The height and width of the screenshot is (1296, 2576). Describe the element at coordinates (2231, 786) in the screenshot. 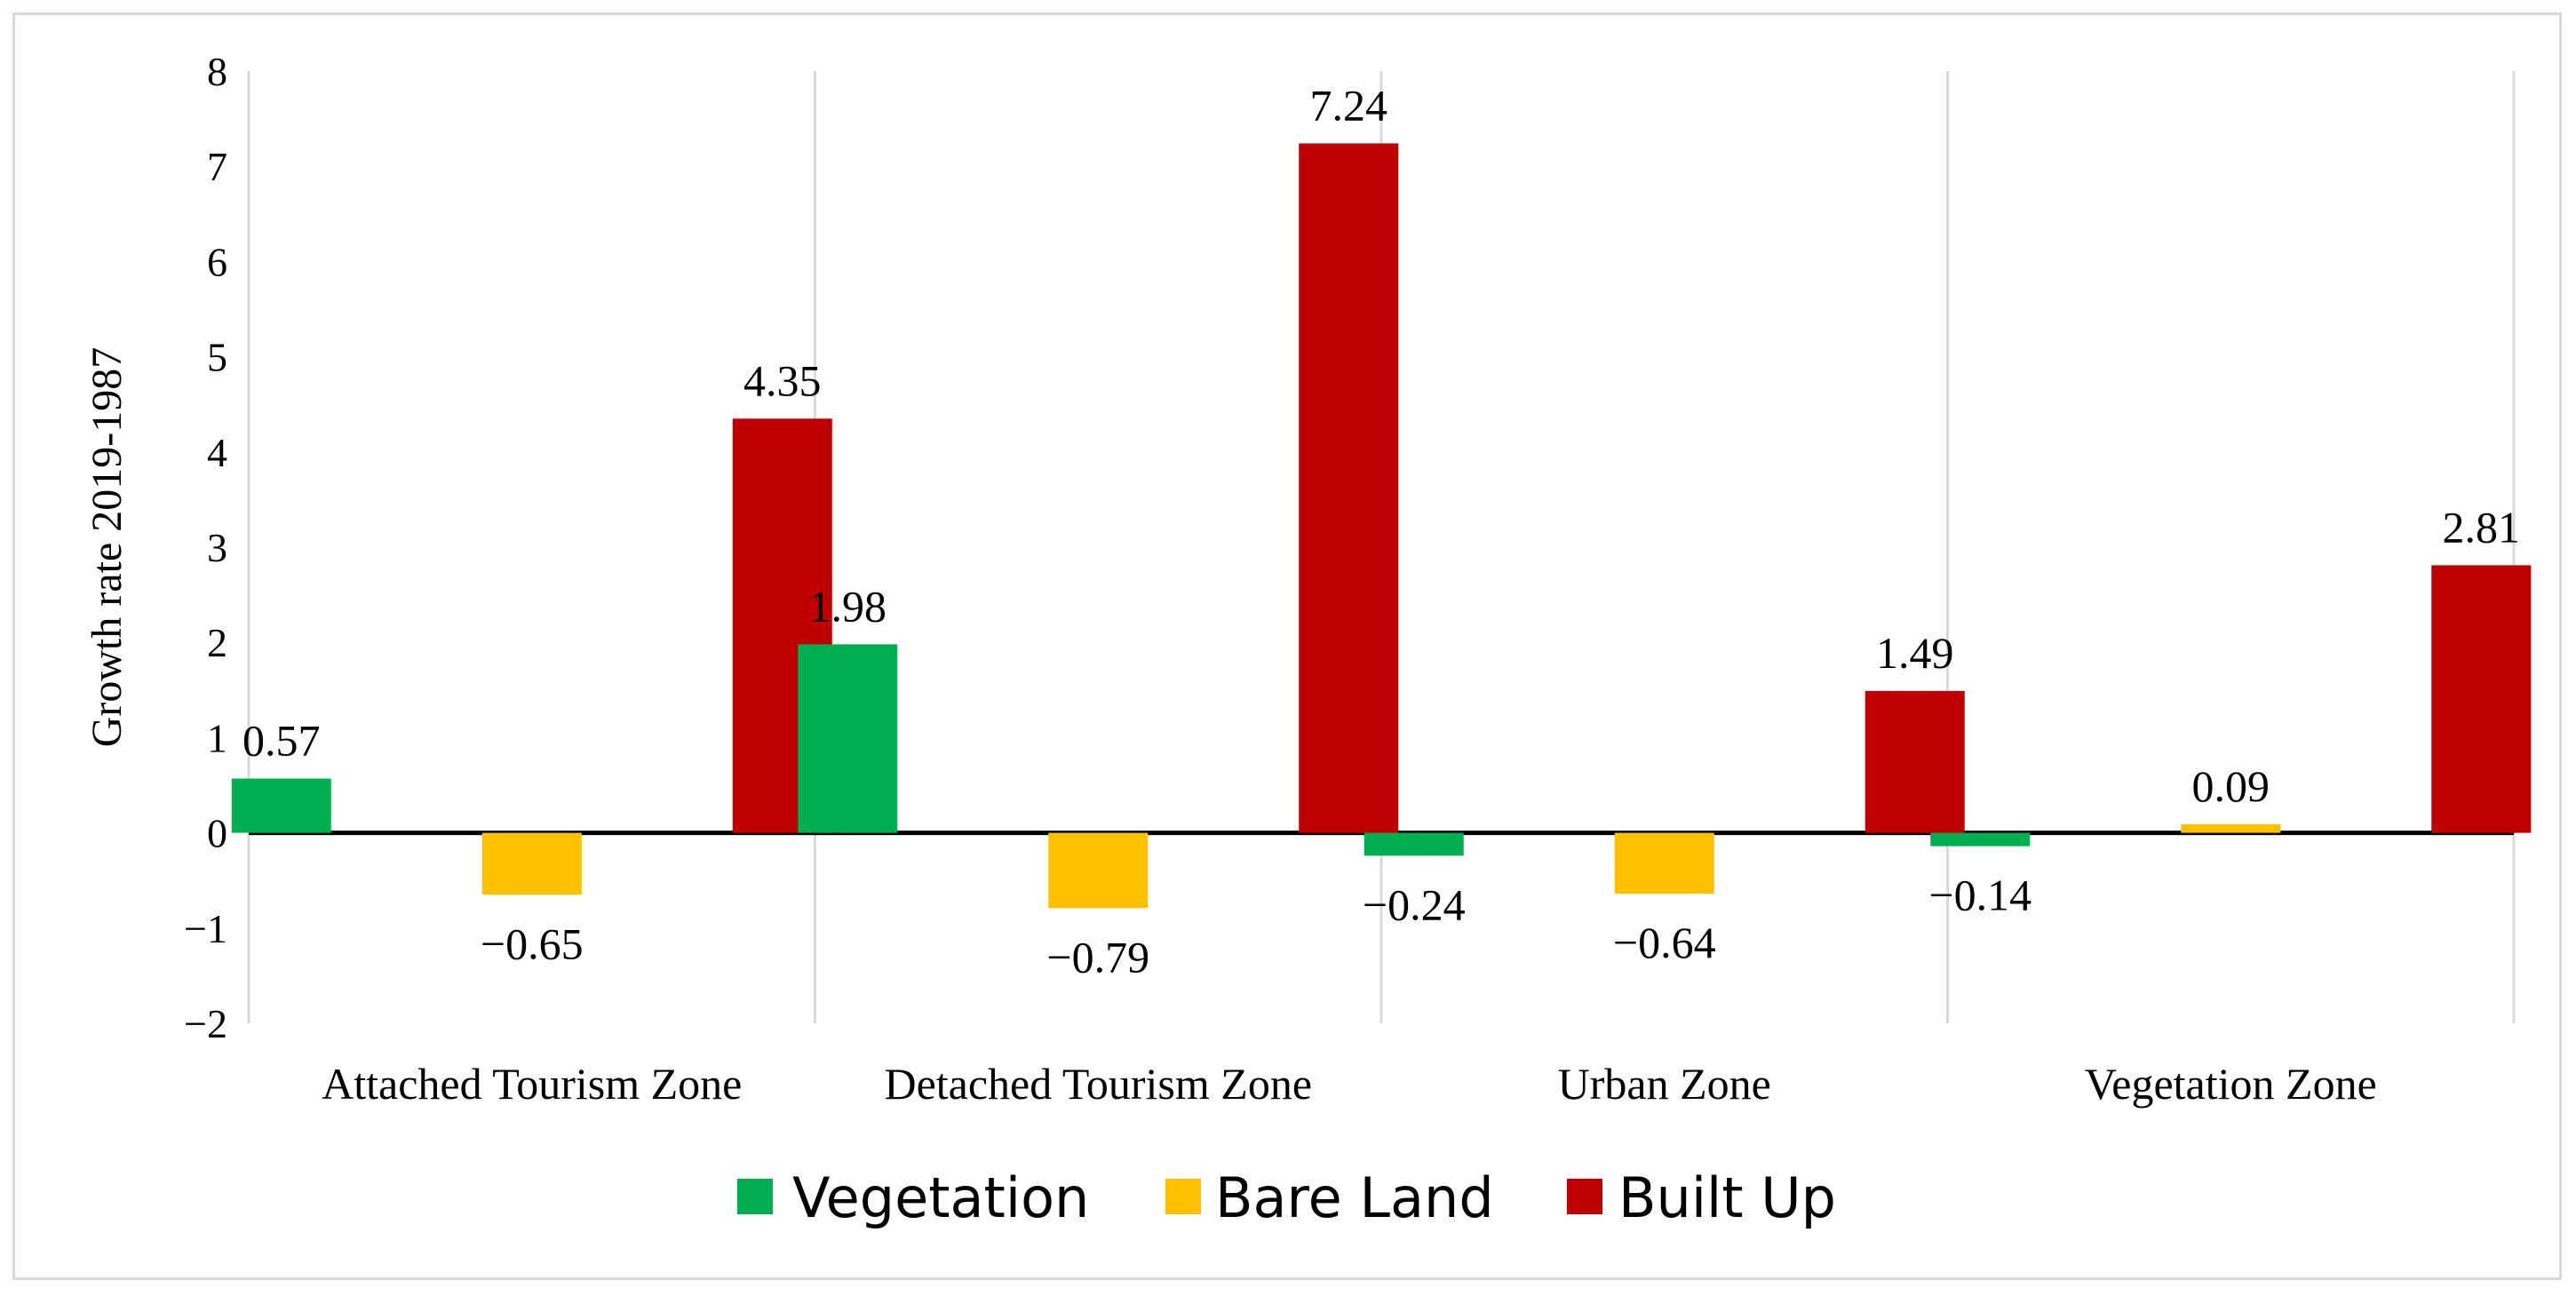

I see `data-label: 0.09` at that location.